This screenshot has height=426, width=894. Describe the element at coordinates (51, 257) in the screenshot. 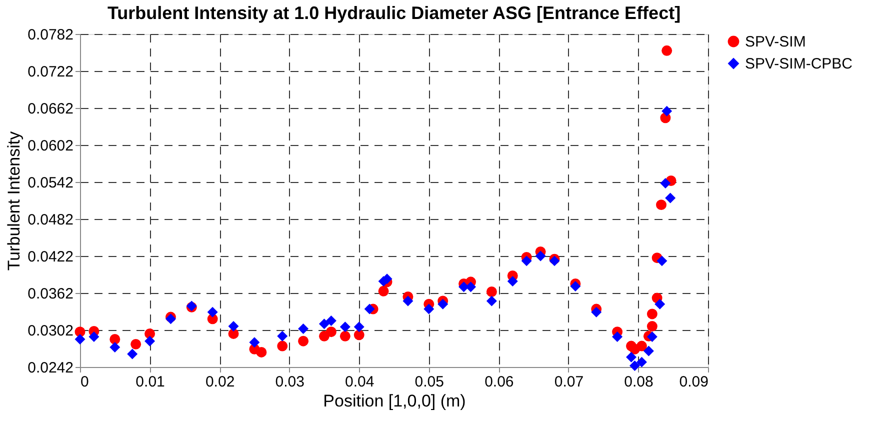

I see `y-tick-label: 0.0422` at that location.